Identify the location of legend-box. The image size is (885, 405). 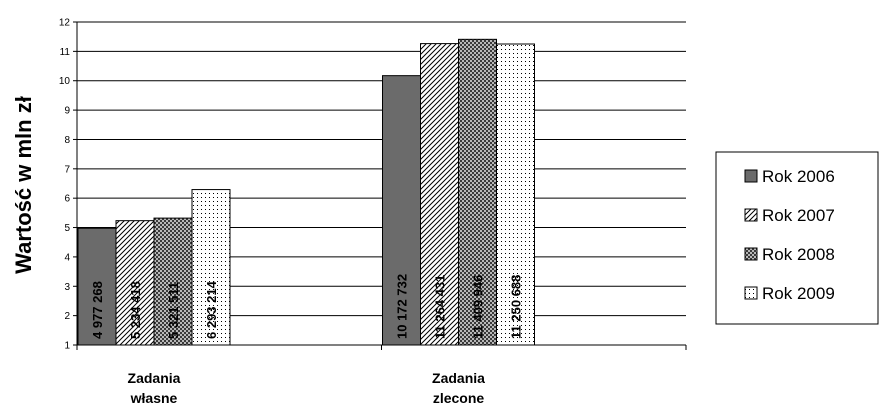
(797, 238).